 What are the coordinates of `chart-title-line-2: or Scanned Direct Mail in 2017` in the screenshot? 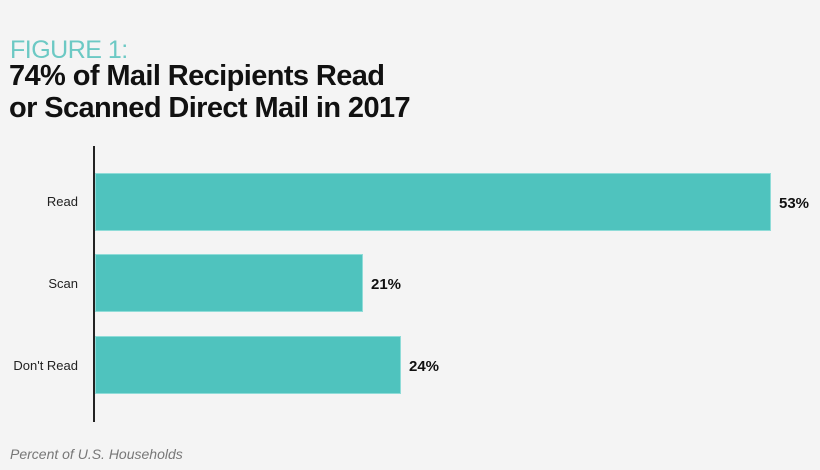 It's located at (210, 108).